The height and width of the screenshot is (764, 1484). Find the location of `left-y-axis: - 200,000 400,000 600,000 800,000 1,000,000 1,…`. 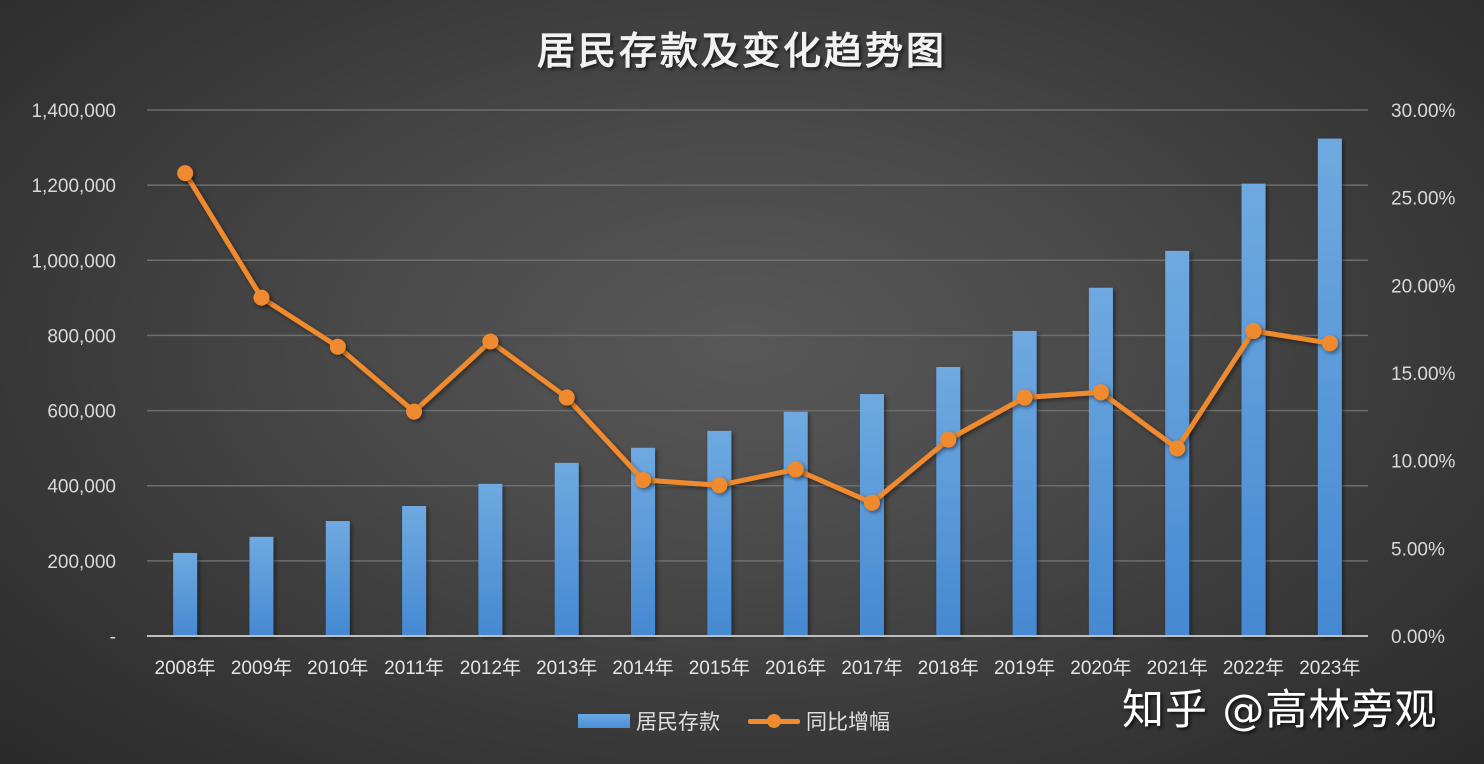

left-y-axis: - 200,000 400,000 600,000 800,000 1,000,000 1,… is located at coordinates (73, 374).